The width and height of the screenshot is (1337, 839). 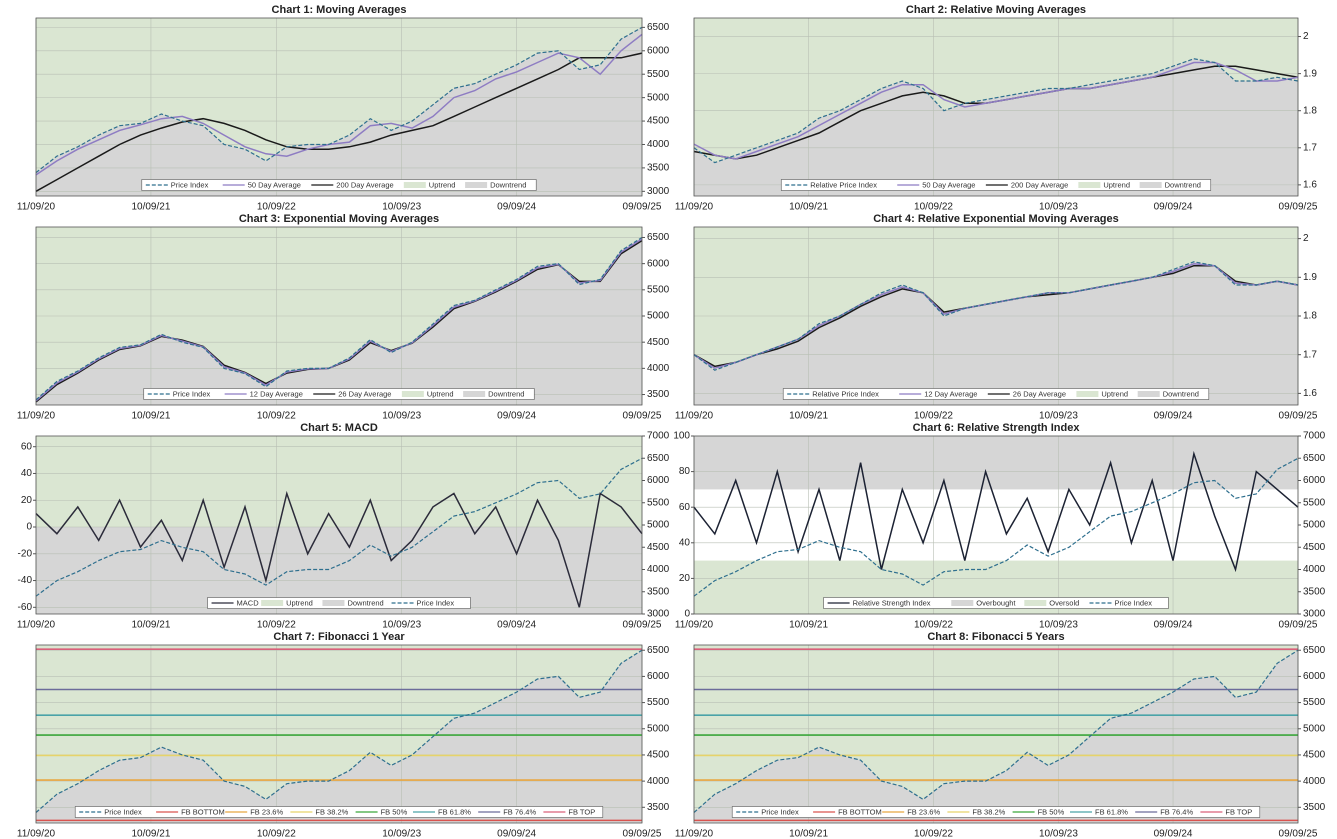 I want to click on legend-label: FB BOTTOM, so click(x=203, y=811).